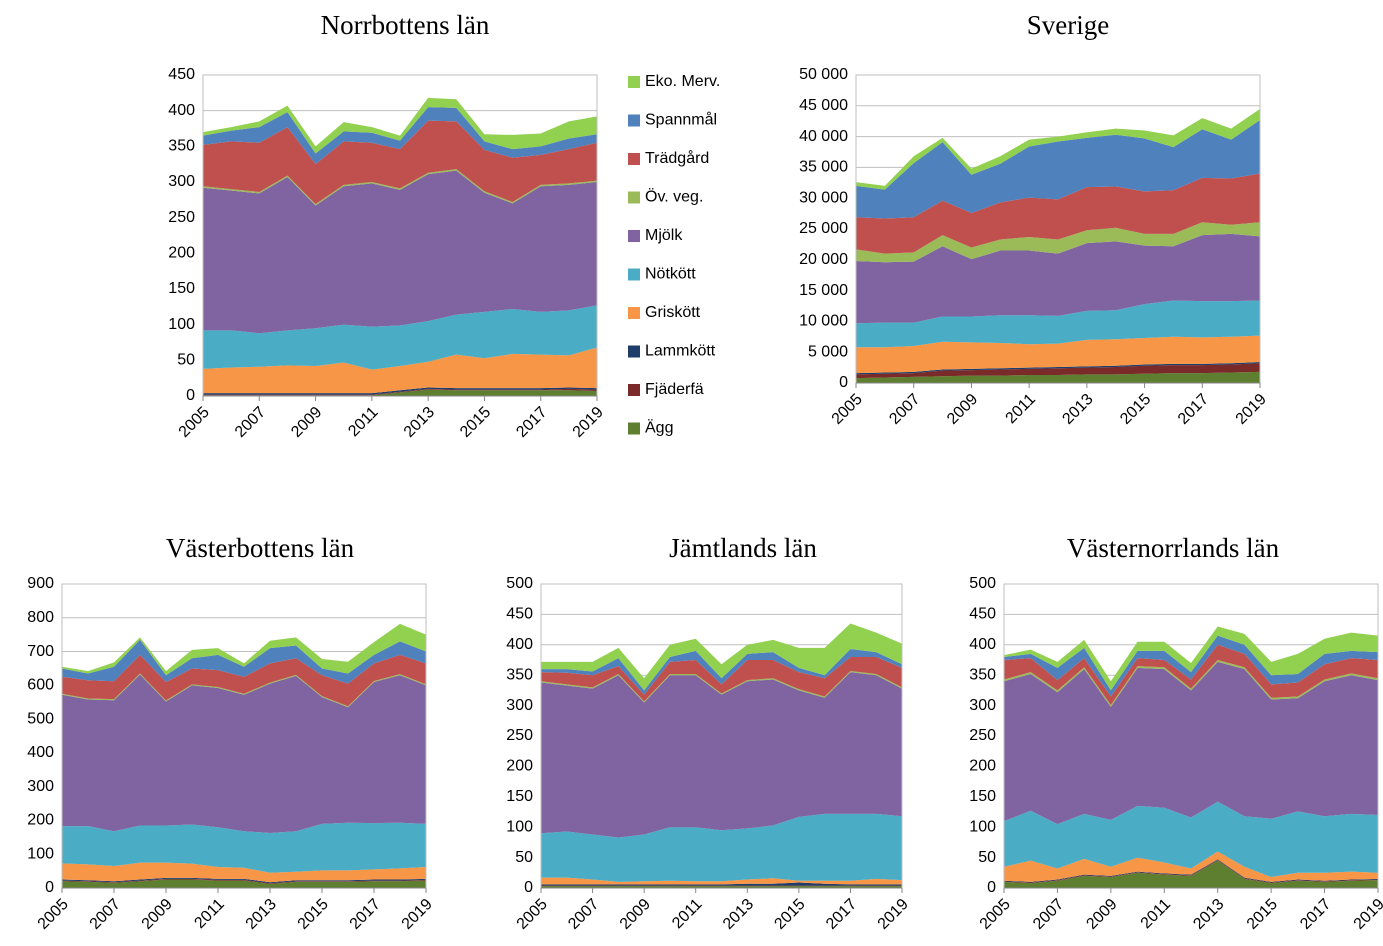 Image resolution: width=1383 pixels, height=946 pixels. I want to click on chart-title: Norrbottens län, so click(405, 25).